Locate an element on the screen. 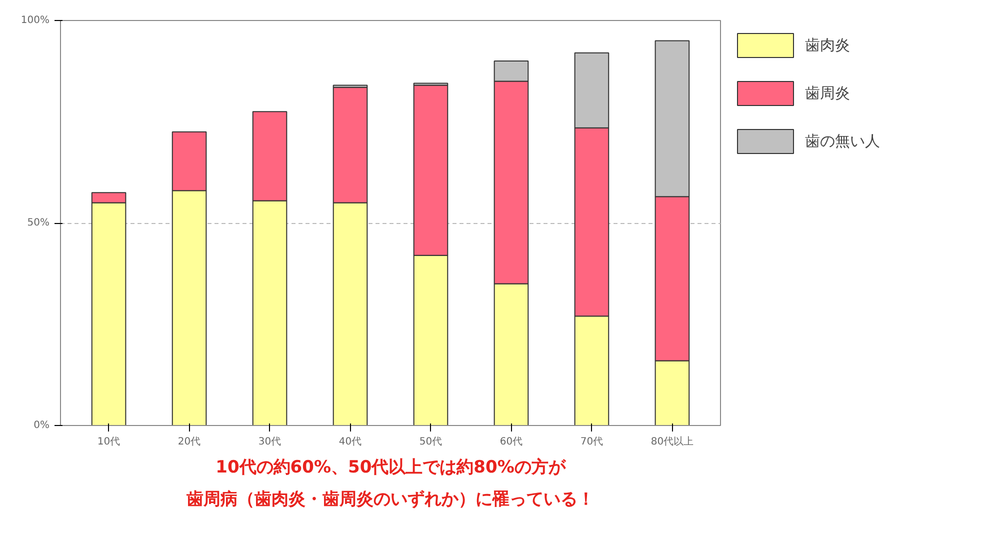 This screenshot has width=986, height=538. y-tick-label: 0% is located at coordinates (42, 425).